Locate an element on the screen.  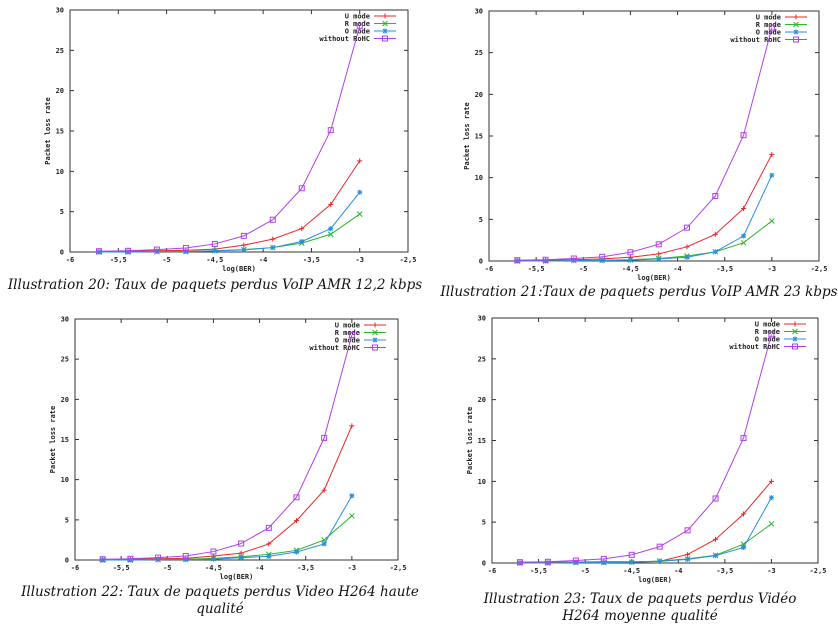
x-tick-label: -5,5 is located at coordinates (536, 269).